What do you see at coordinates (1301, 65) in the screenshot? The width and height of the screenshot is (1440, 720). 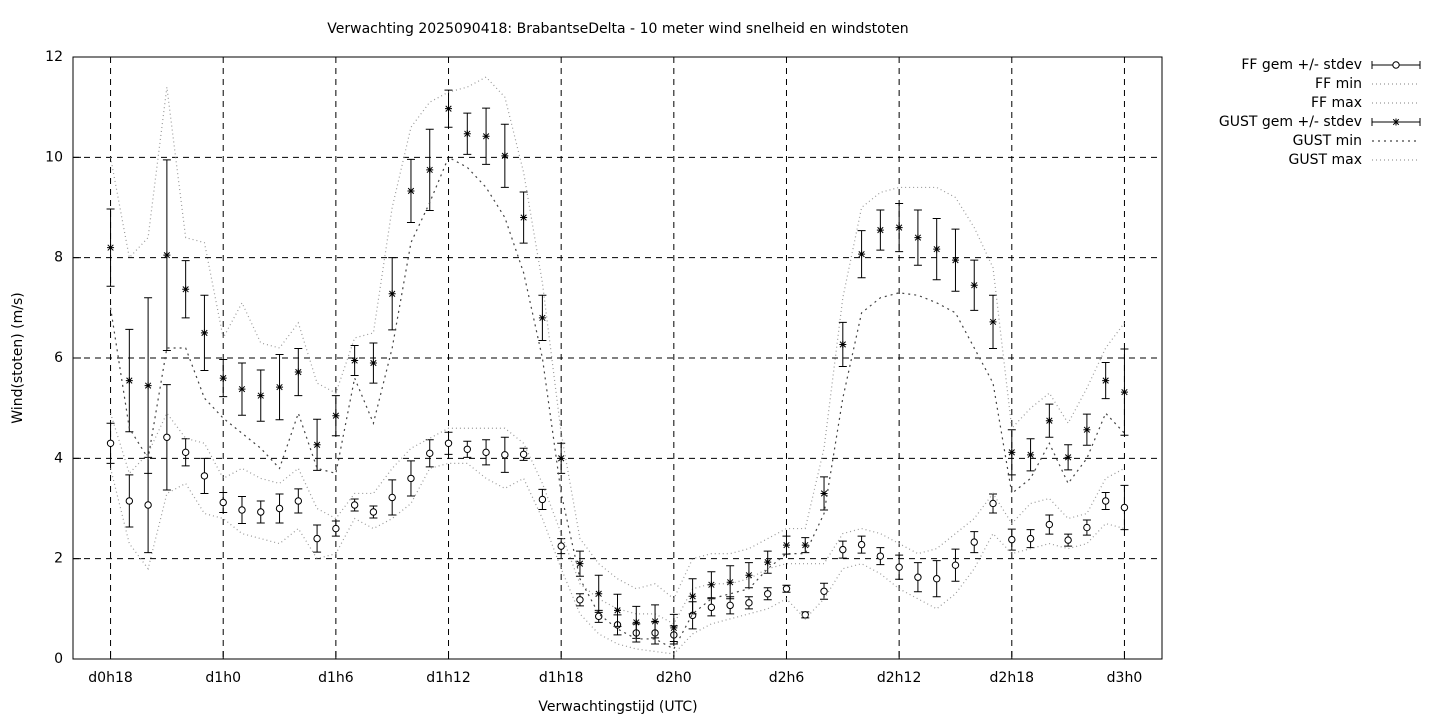 I see `legend-label: FF gem +/- stdev` at bounding box center [1301, 65].